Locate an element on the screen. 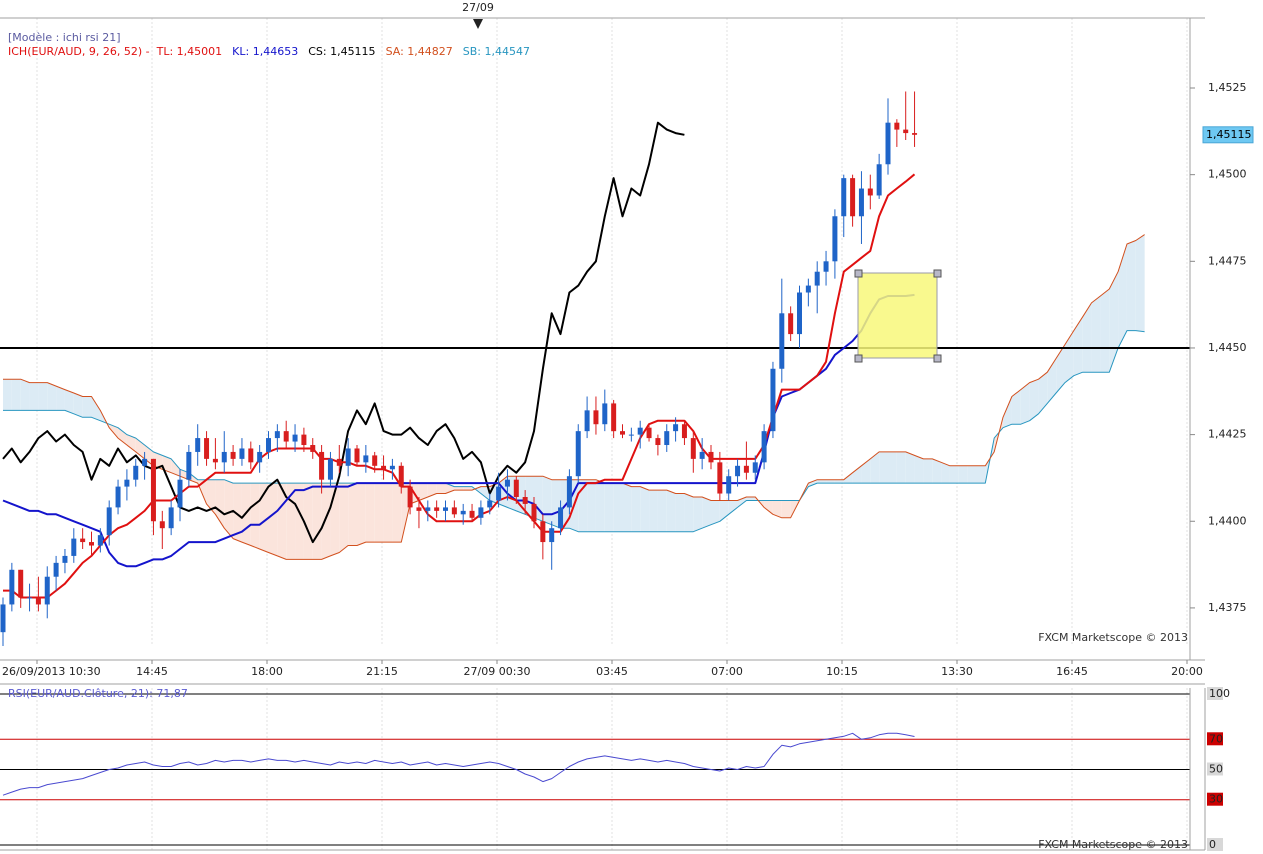 The height and width of the screenshot is (854, 1263). watermark: FXCM Marketscope © 2013 is located at coordinates (1113, 844).